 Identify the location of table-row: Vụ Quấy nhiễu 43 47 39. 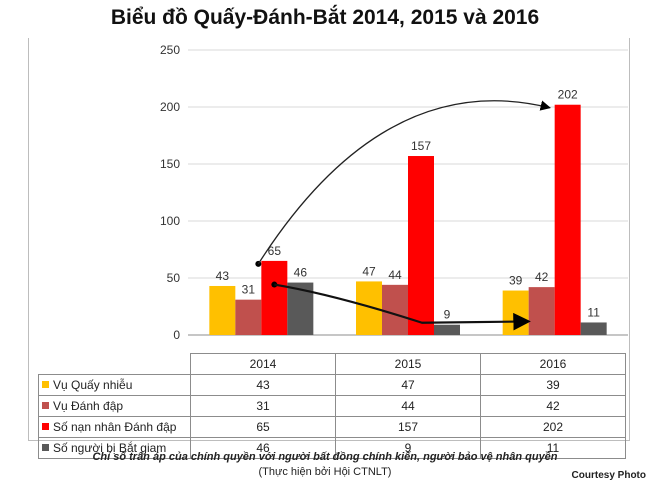
(332, 385).